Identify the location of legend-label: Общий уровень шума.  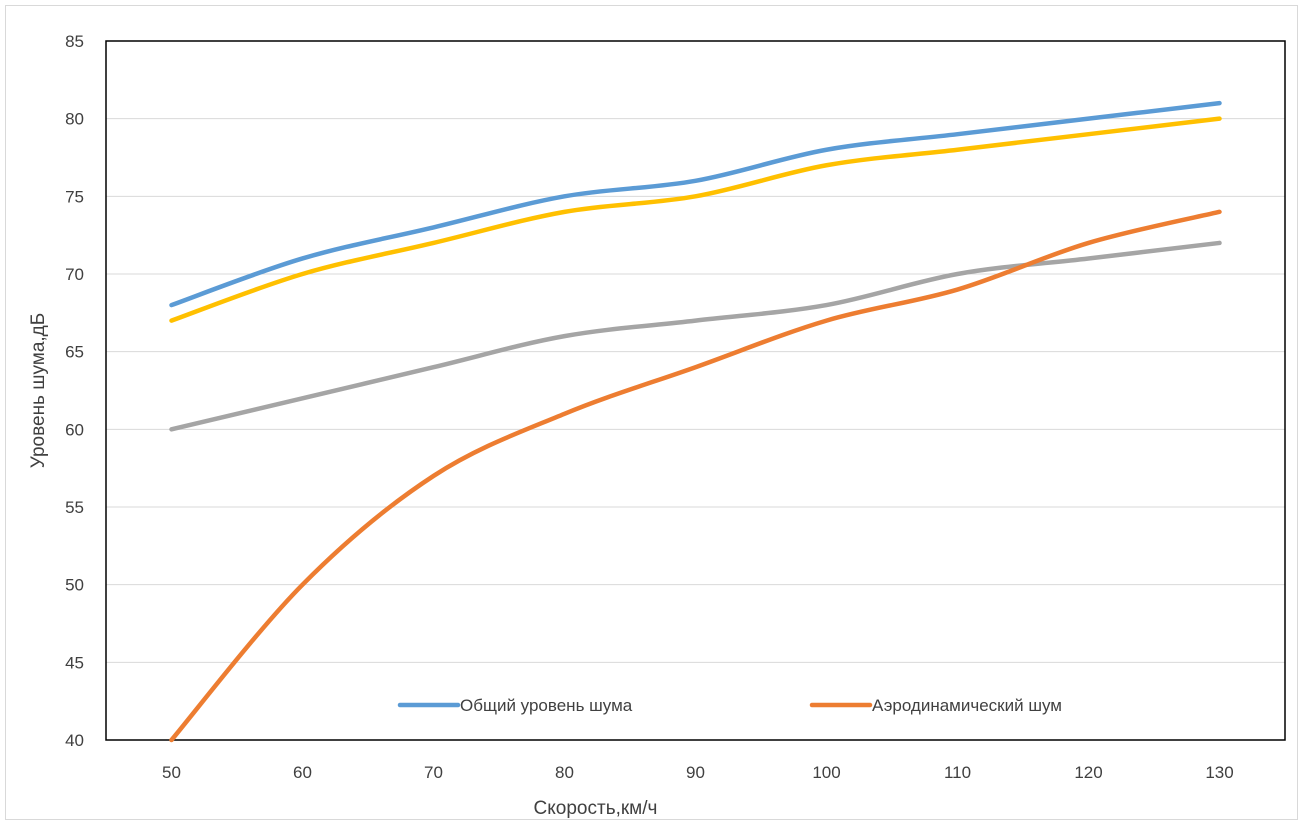
(546, 705).